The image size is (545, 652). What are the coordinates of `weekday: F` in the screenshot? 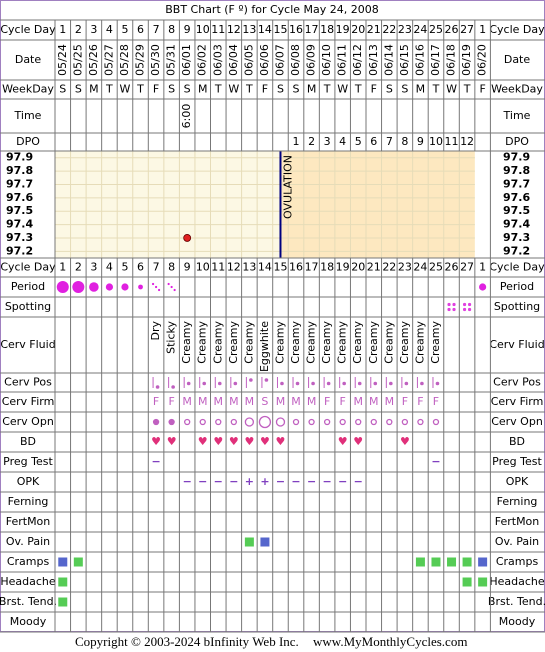 It's located at (156, 89).